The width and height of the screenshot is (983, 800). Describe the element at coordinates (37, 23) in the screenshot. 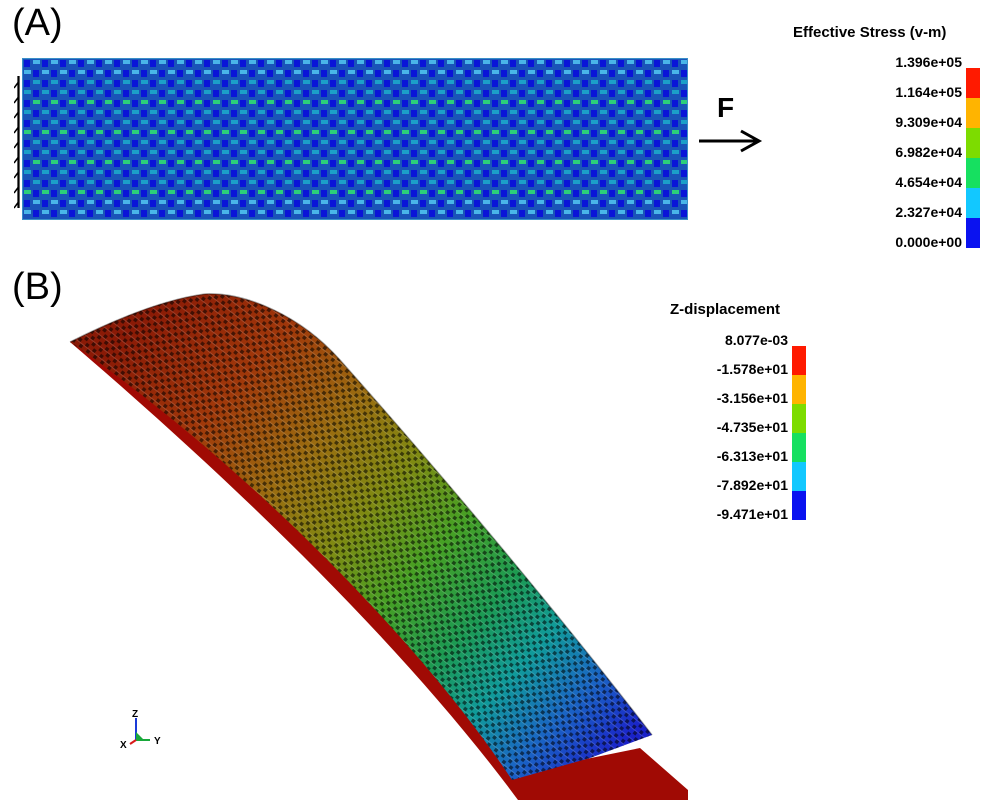

I see `panel-a-label: (A)` at that location.